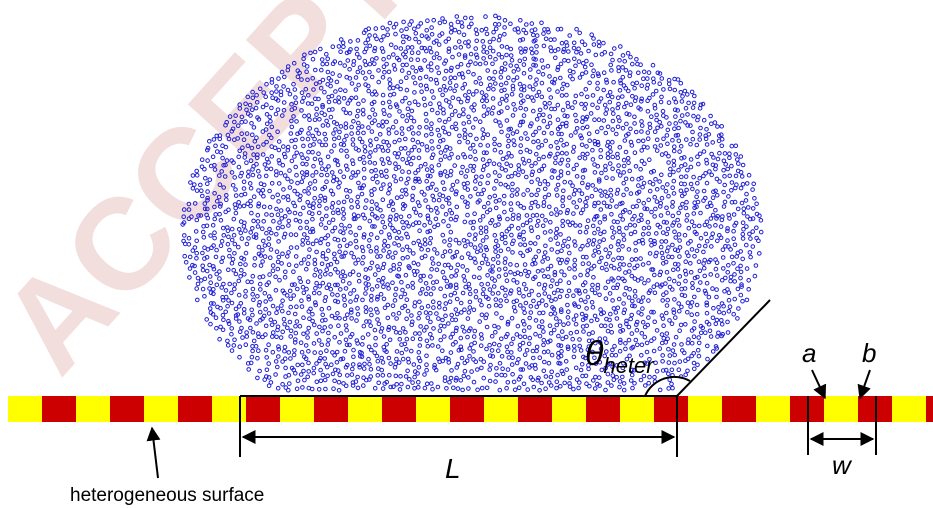 Image resolution: width=933 pixels, height=508 pixels. I want to click on stripe-yellow, so click(637, 409).